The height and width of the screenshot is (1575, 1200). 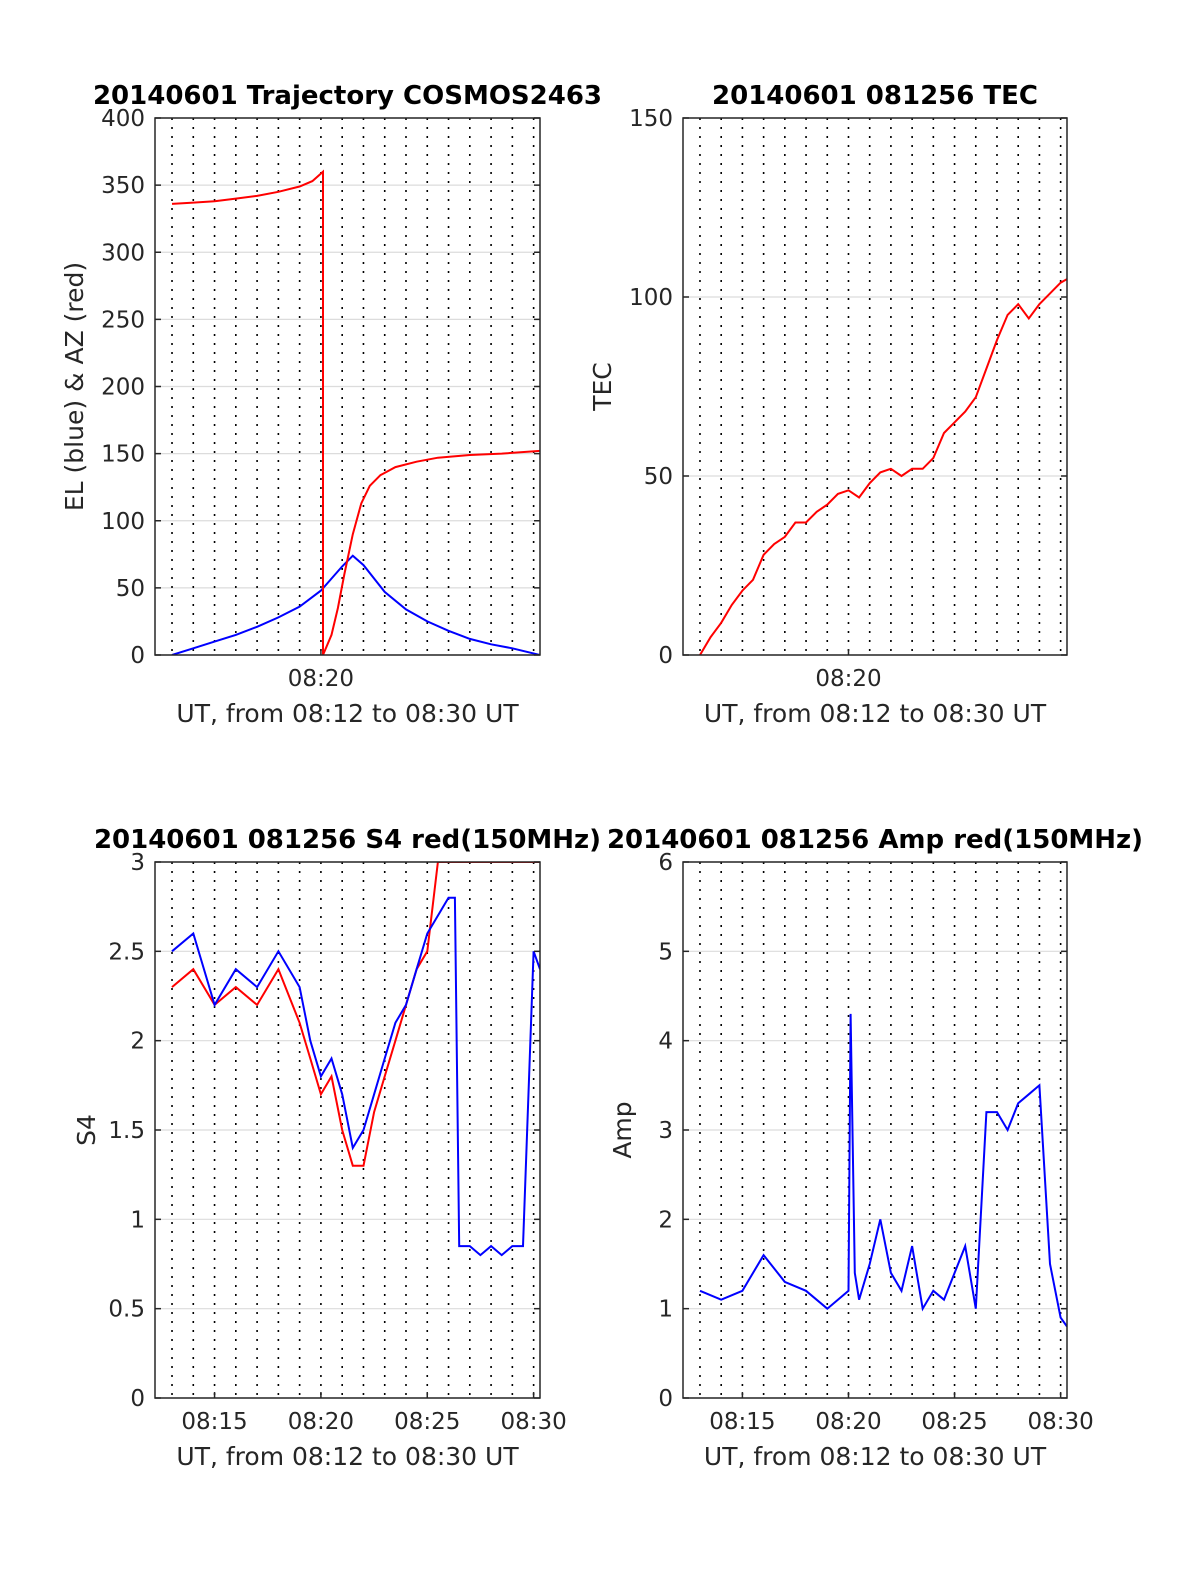 What do you see at coordinates (321, 679) in the screenshot?
I see `panel-1-xtick-label: 08:20` at bounding box center [321, 679].